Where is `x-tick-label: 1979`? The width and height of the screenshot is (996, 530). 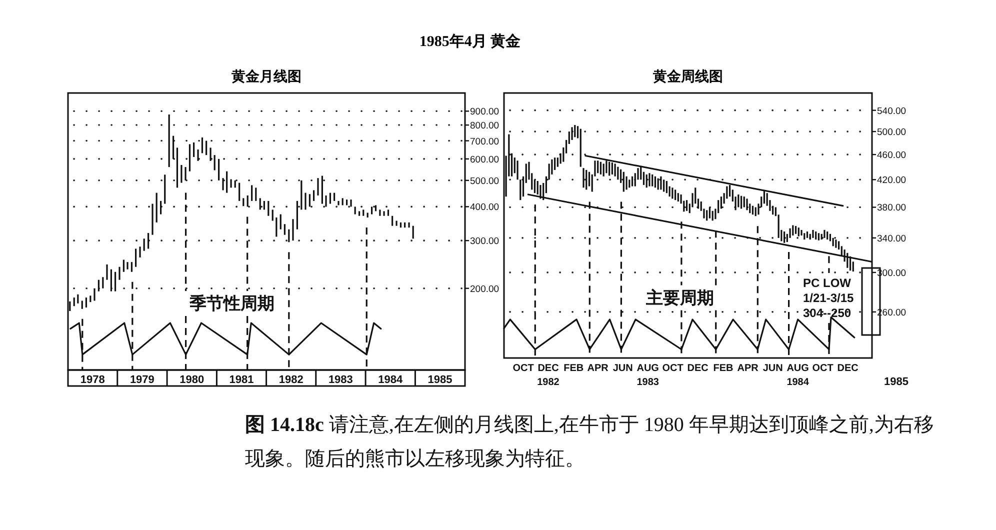
x-tick-label: 1979 is located at coordinates (142, 380).